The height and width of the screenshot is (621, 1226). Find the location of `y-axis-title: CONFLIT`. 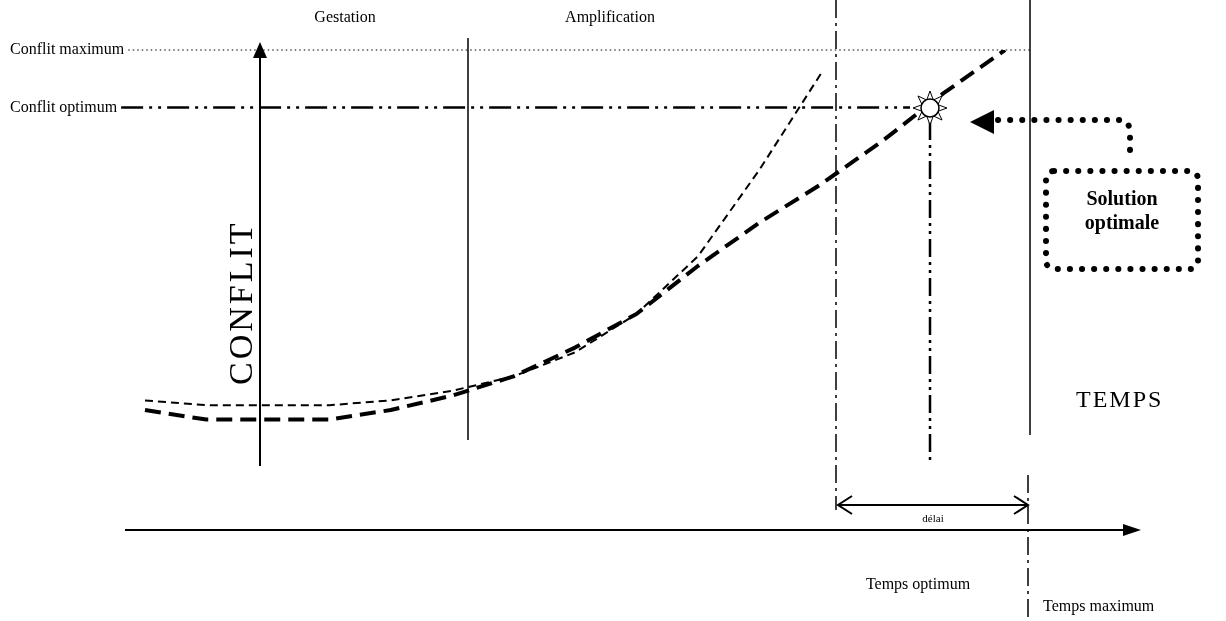

y-axis-title: CONFLIT is located at coordinates (241, 302).